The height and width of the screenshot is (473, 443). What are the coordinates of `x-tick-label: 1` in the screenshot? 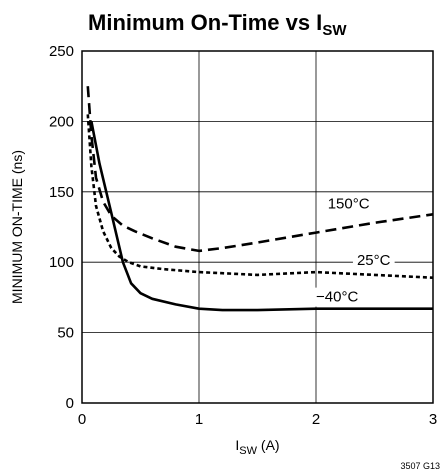 It's located at (199, 419).